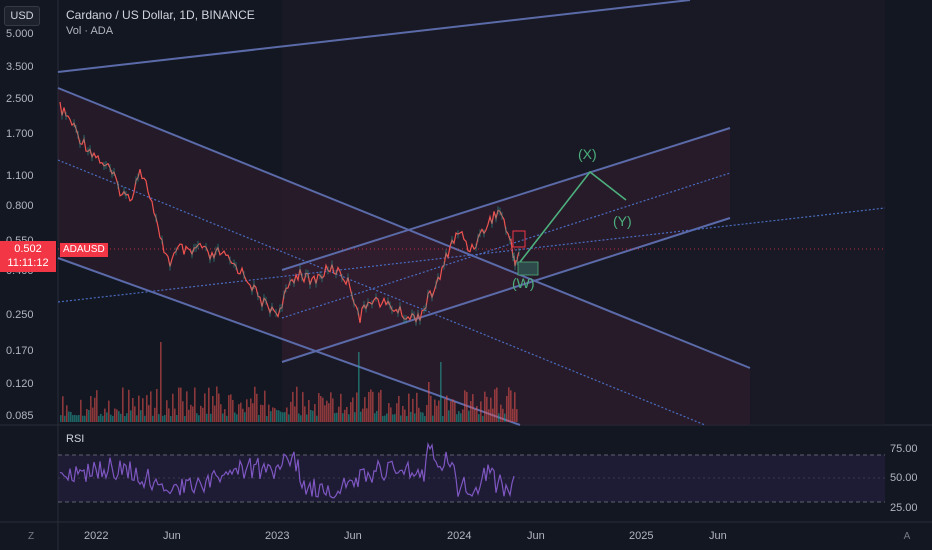 Image resolution: width=932 pixels, height=550 pixels. What do you see at coordinates (20, 99) in the screenshot?
I see `price-tick: 2.500` at bounding box center [20, 99].